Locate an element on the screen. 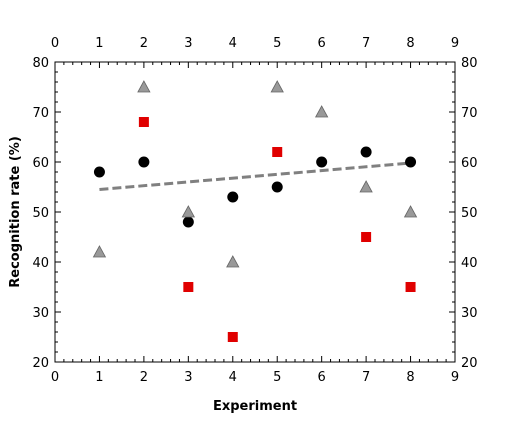  x-tick-label-top: 1 is located at coordinates (99, 43).